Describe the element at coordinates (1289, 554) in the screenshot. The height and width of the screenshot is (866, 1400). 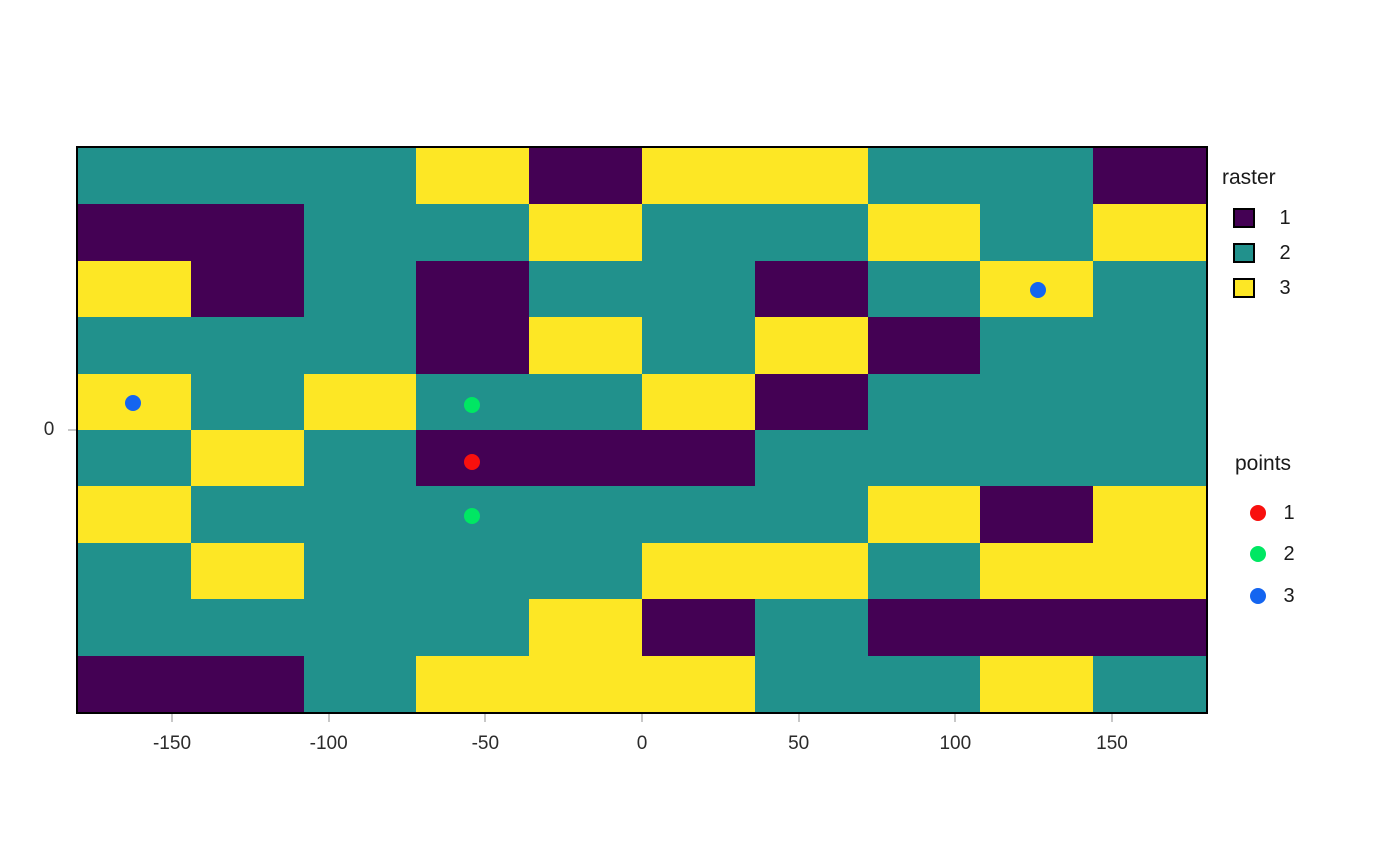
I see `points-legend-label: 2` at that location.